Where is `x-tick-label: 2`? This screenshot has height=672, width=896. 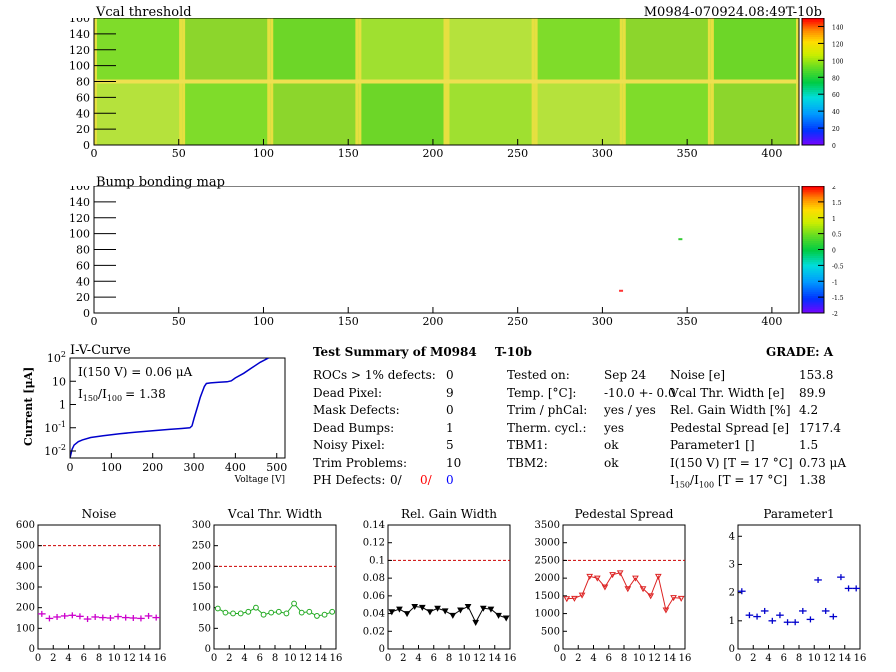 x-tick-label: 2 is located at coordinates (578, 658).